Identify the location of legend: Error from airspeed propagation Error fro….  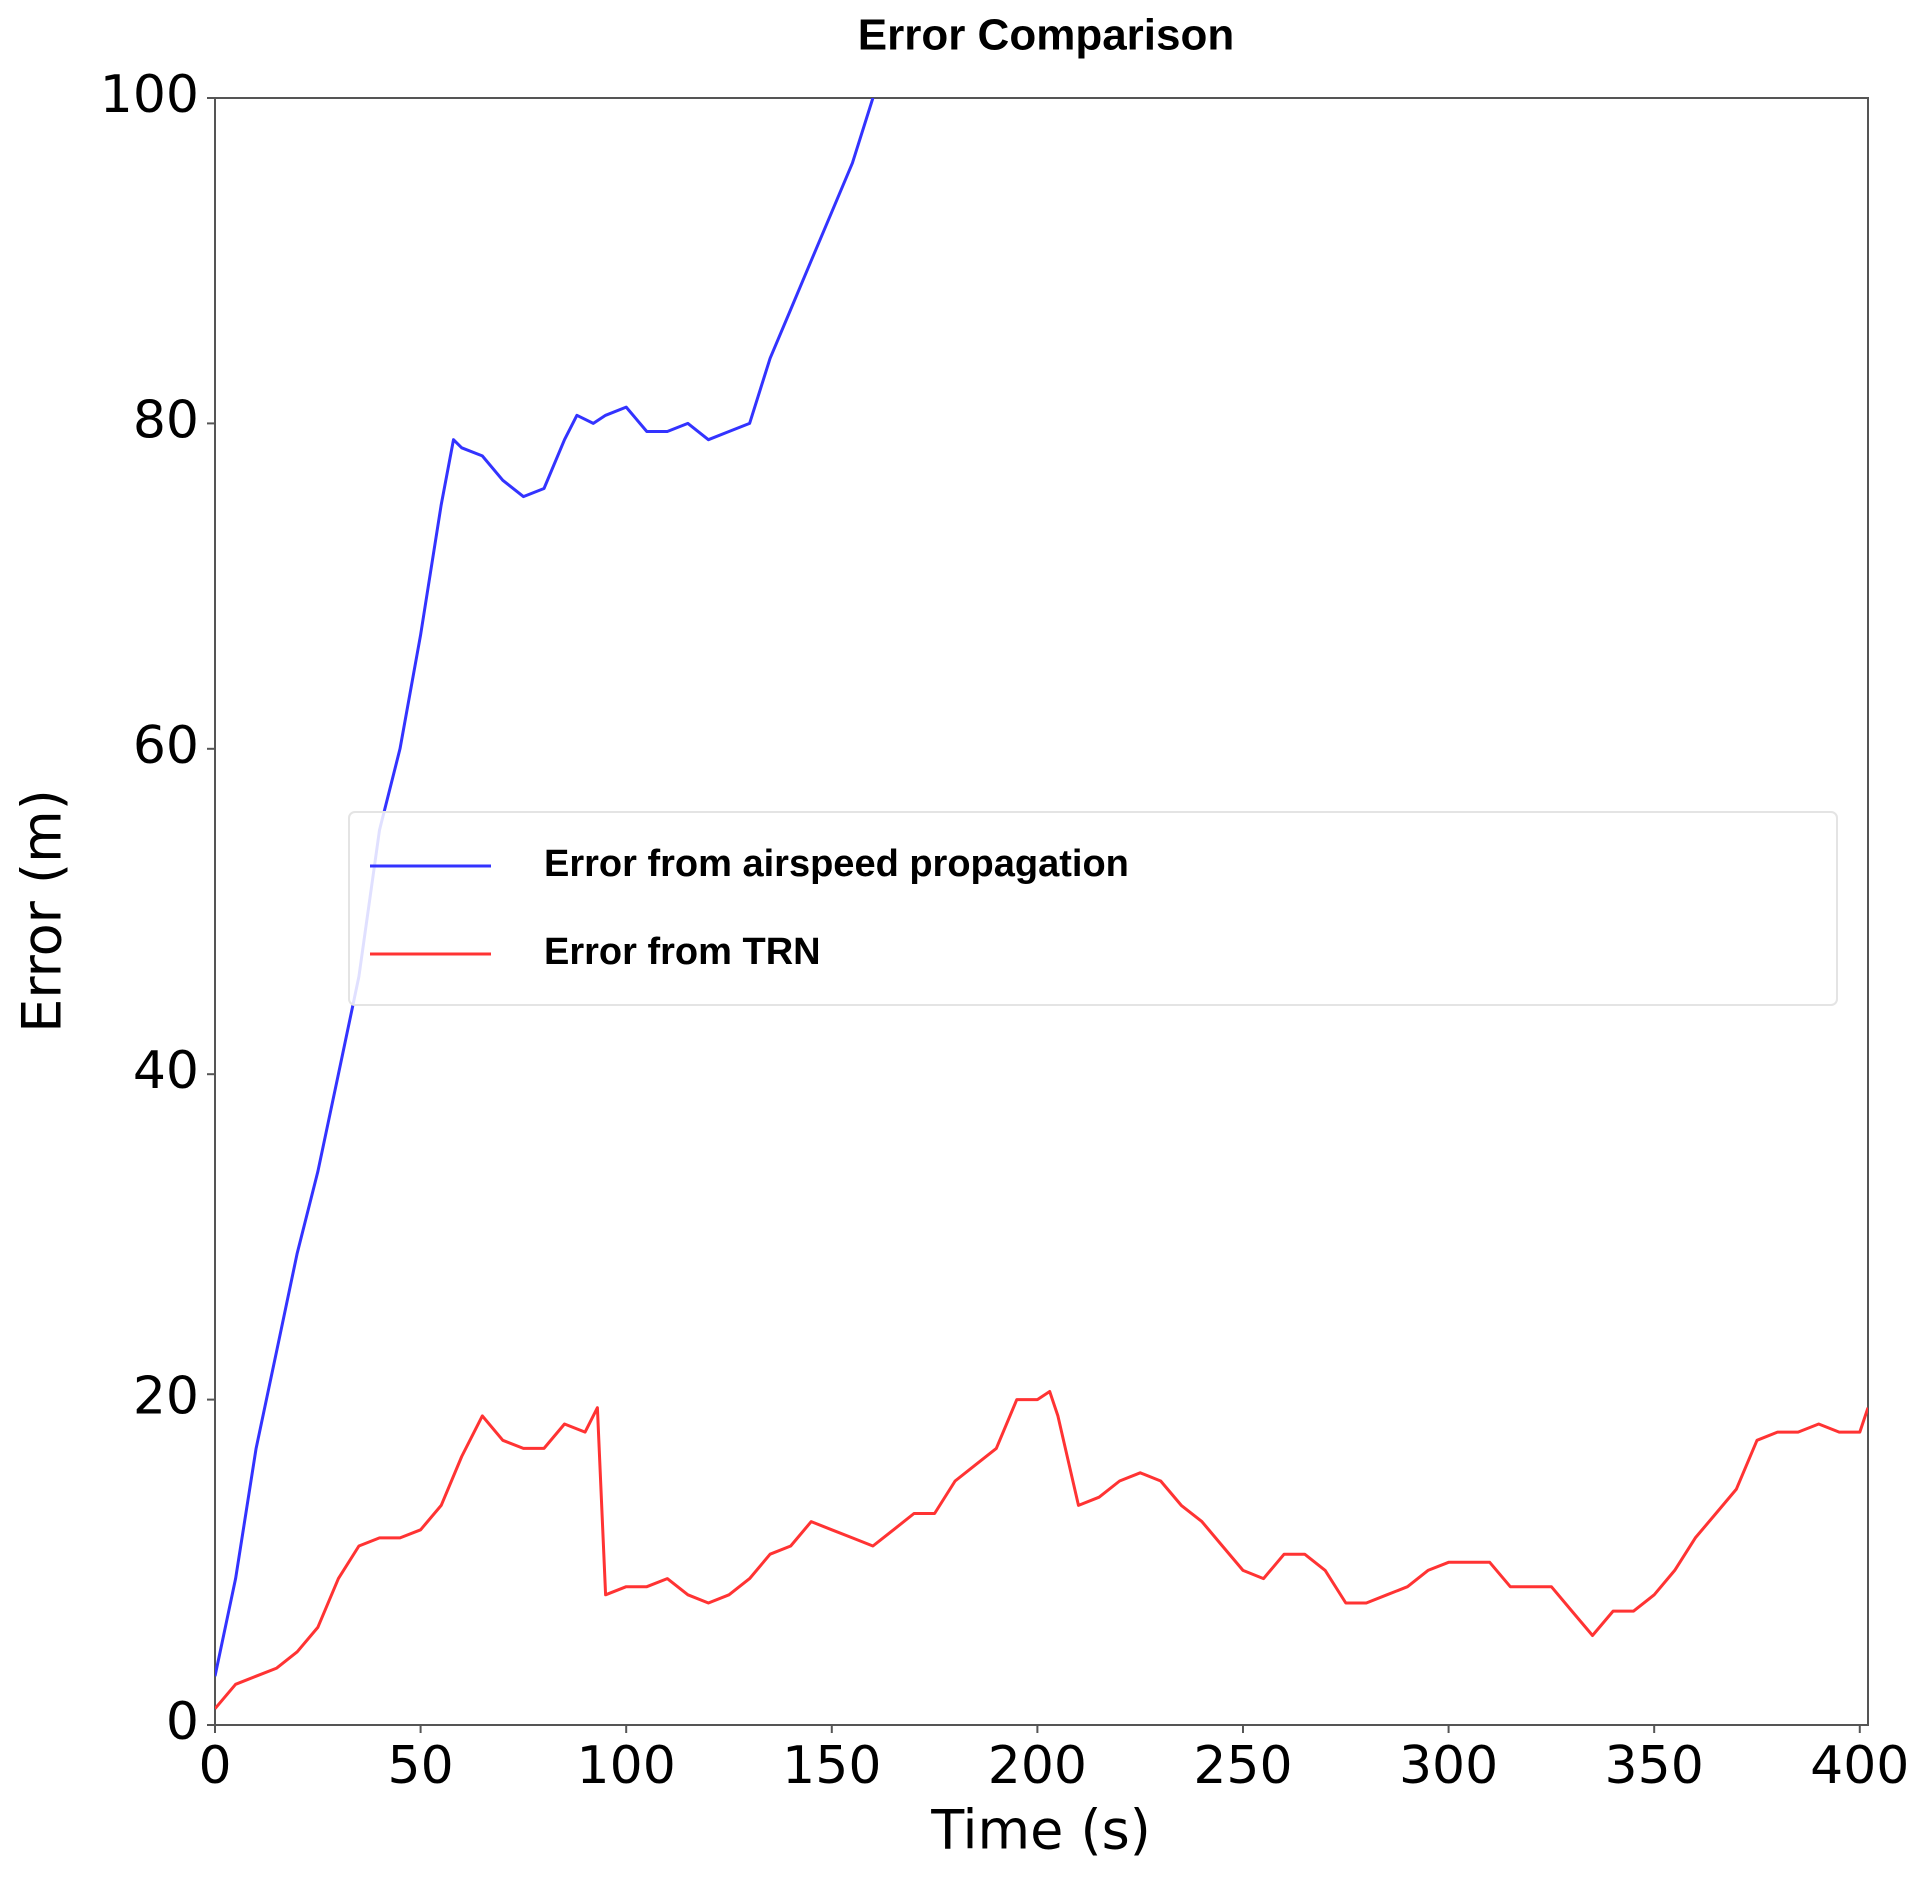
(1093, 908).